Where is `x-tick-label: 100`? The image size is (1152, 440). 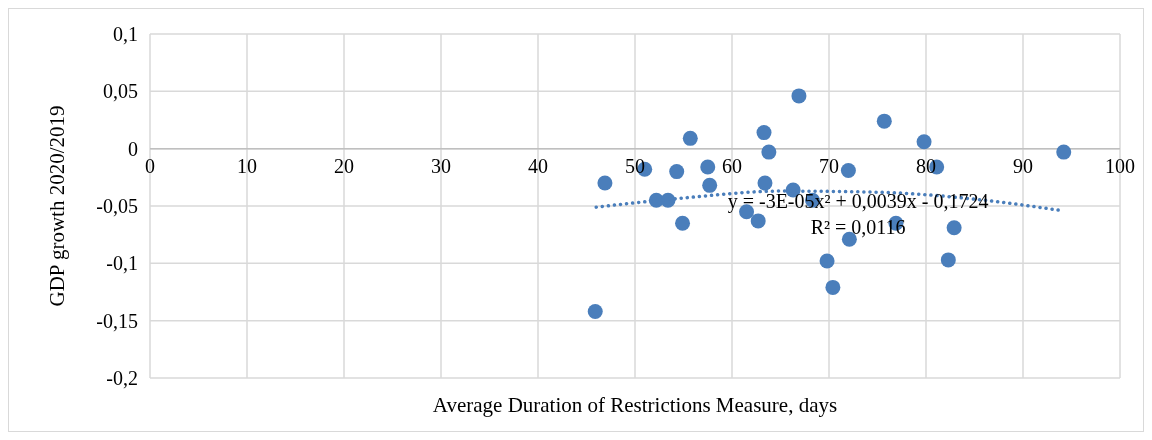
x-tick-label: 100 is located at coordinates (1120, 165).